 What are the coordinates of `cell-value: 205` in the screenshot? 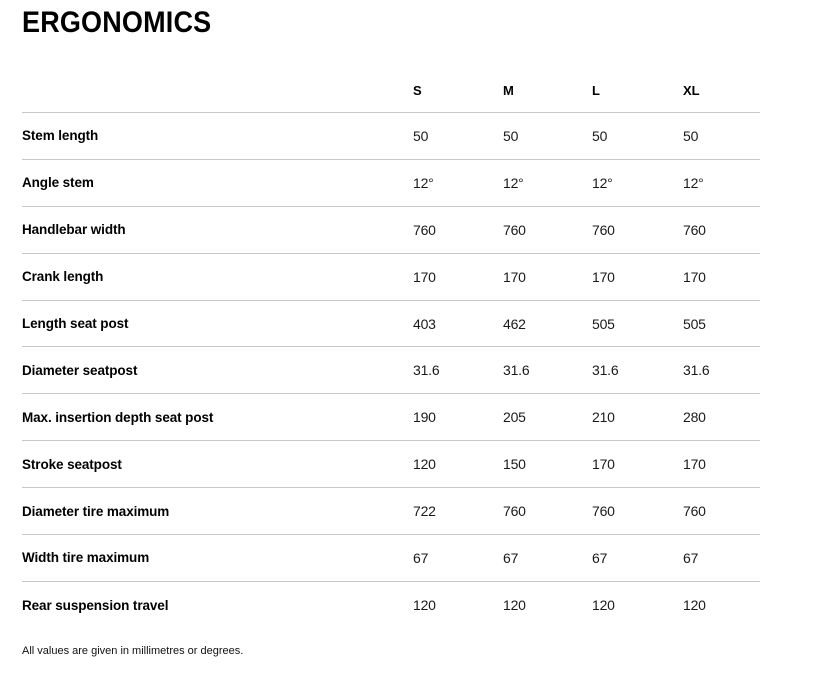 It's located at (514, 417).